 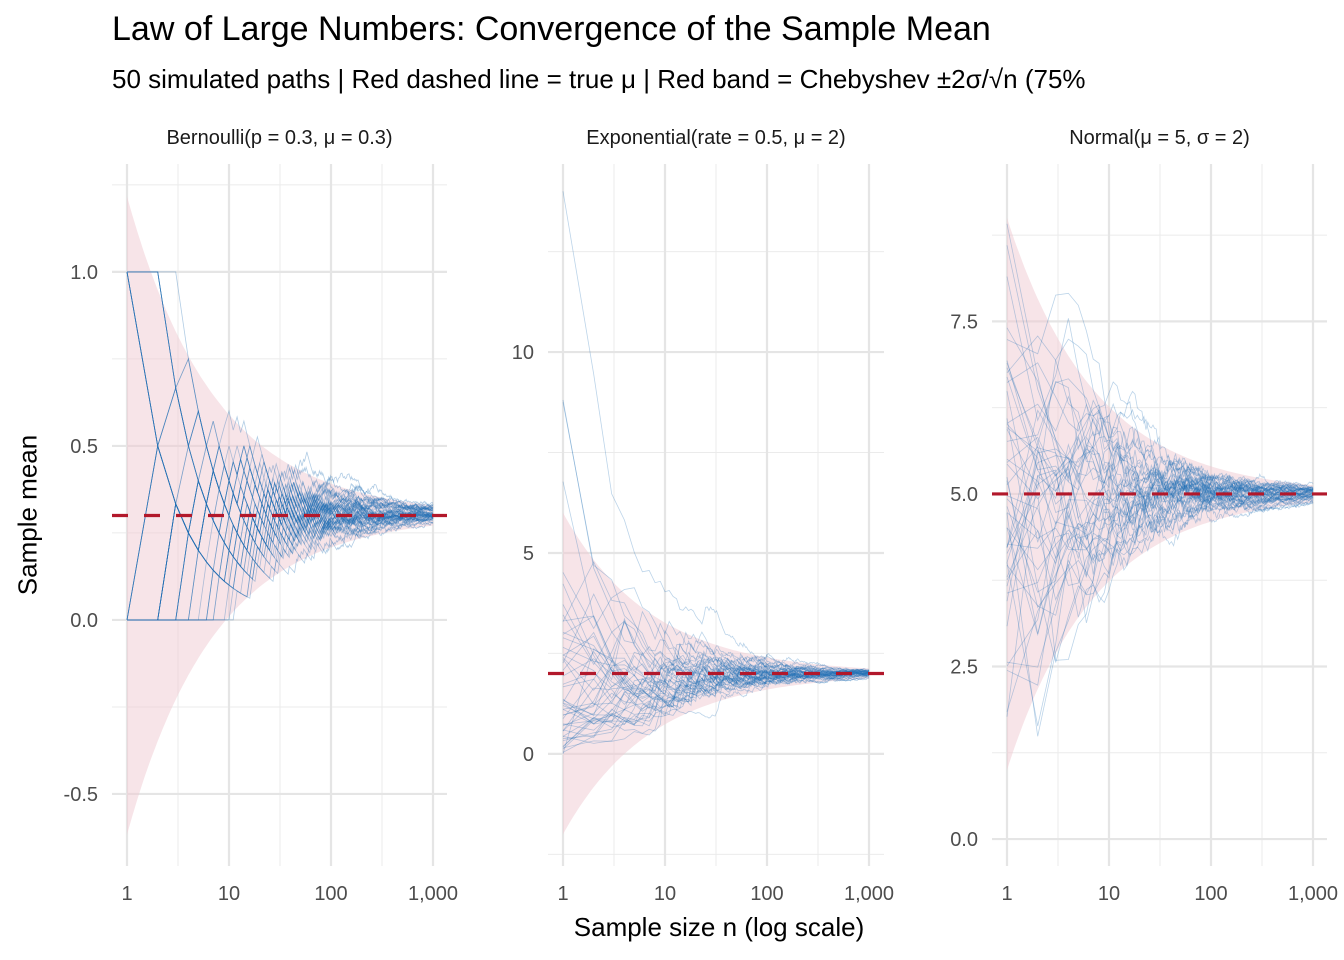 What do you see at coordinates (84, 273) in the screenshot?
I see `y-tick-label: 1.0` at bounding box center [84, 273].